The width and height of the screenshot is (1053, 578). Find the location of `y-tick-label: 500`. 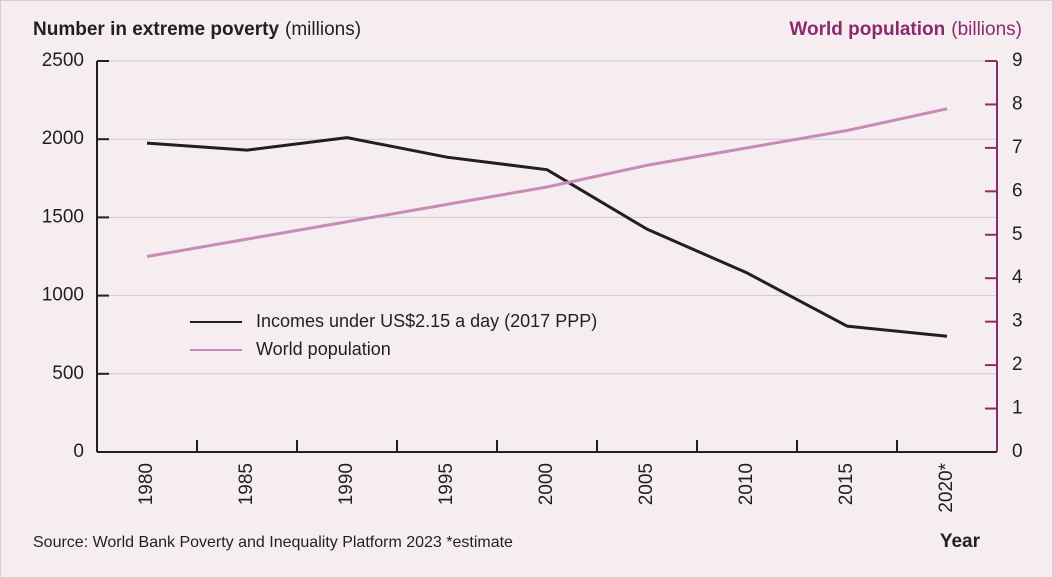

y-tick-label: 500 is located at coordinates (68, 373).